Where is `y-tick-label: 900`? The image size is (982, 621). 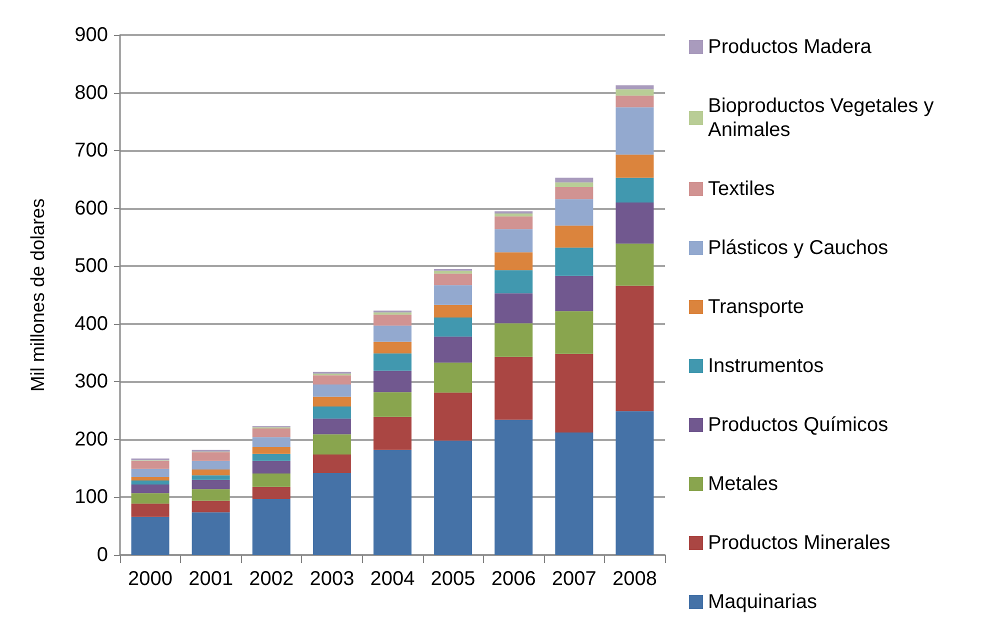
y-tick-label: 900 is located at coordinates (91, 35).